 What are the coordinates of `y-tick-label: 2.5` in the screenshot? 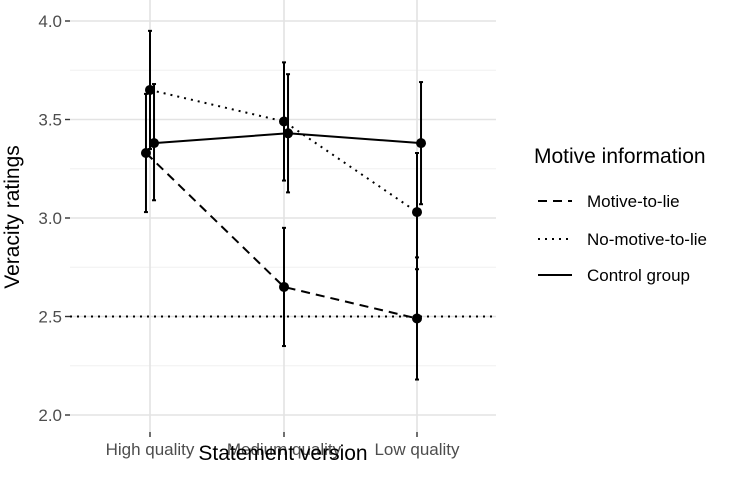 It's located at (50, 317).